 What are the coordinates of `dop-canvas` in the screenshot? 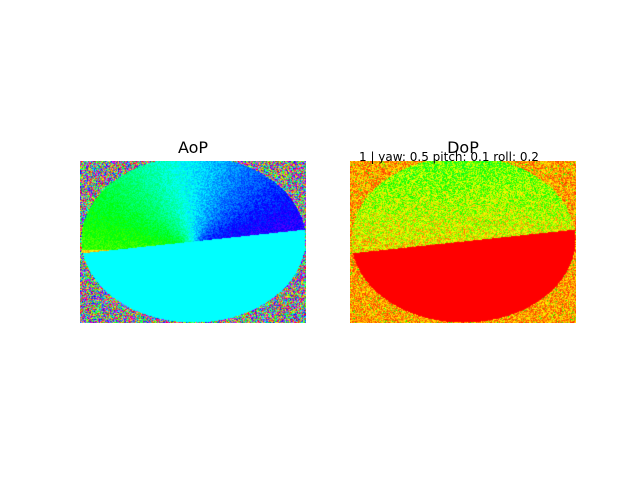 It's located at (463, 242).